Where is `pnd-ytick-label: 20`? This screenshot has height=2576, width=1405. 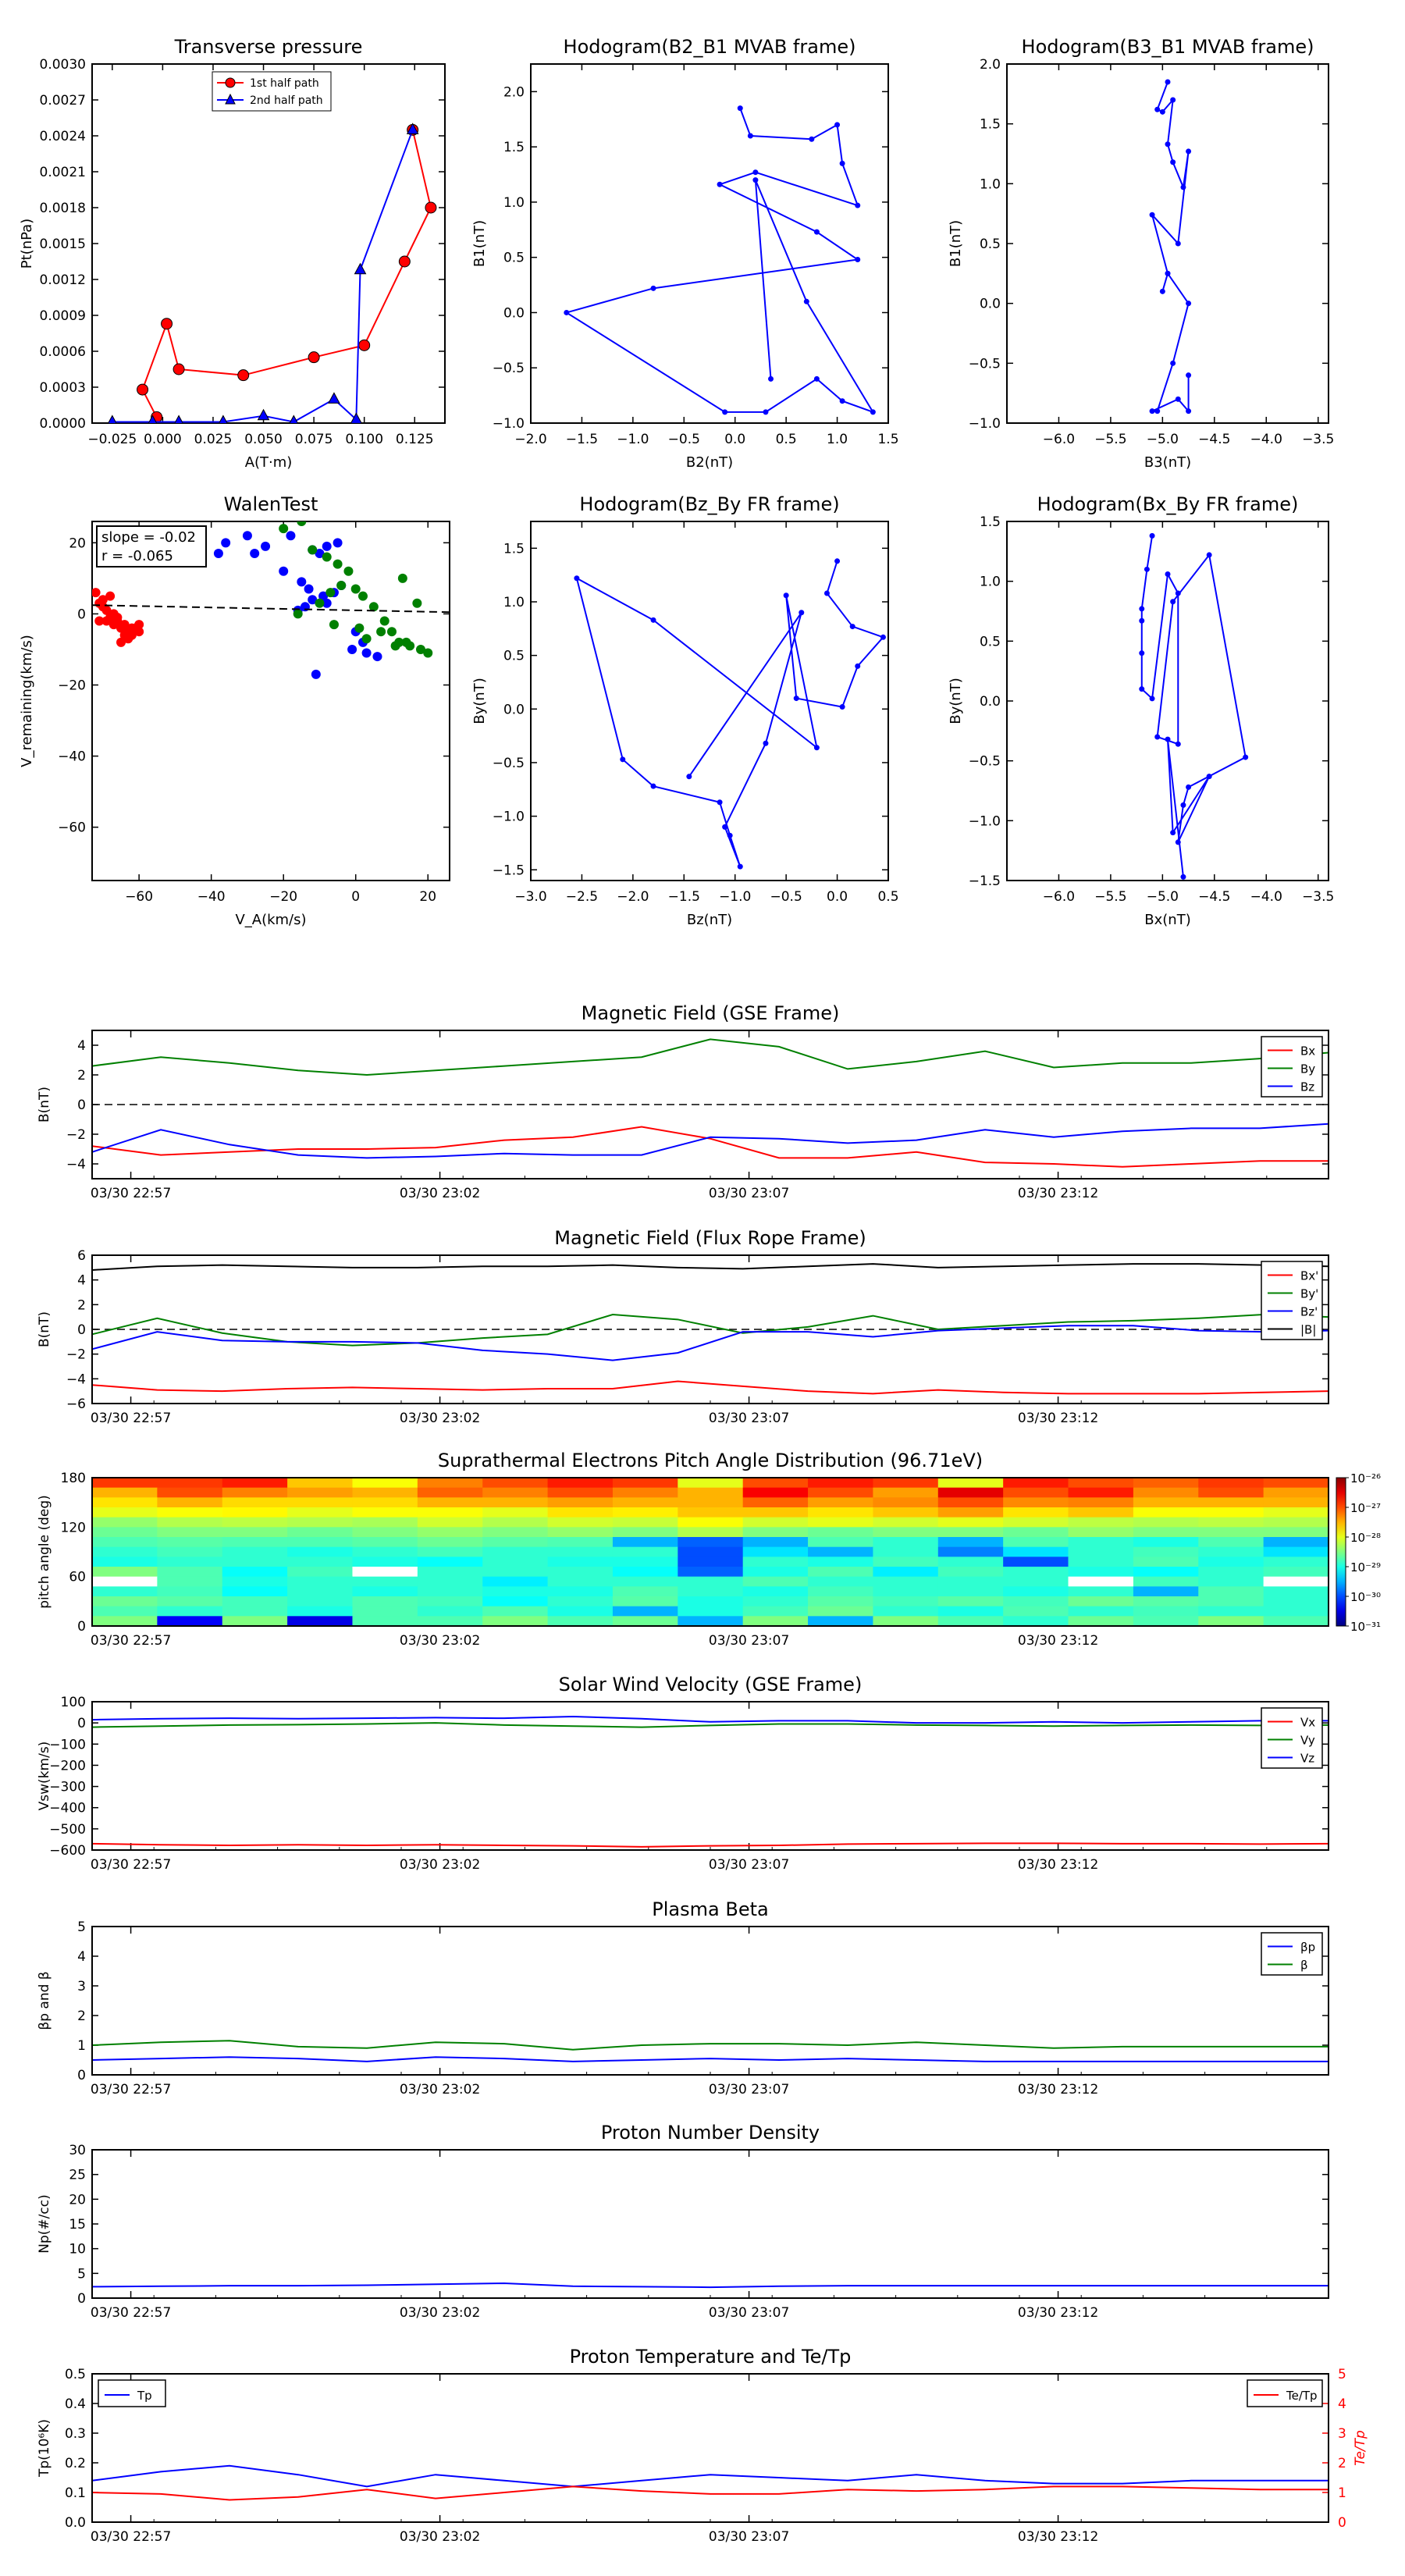 pnd-ytick-label: 20 is located at coordinates (77, 2200).